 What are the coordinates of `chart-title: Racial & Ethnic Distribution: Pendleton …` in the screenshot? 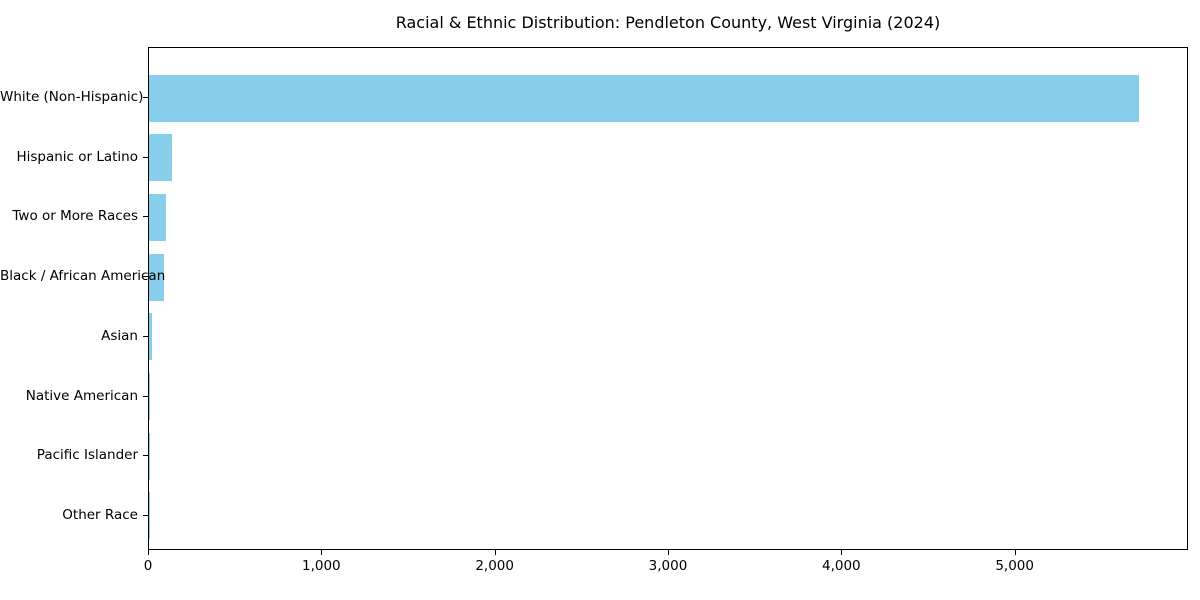 It's located at (668, 22).